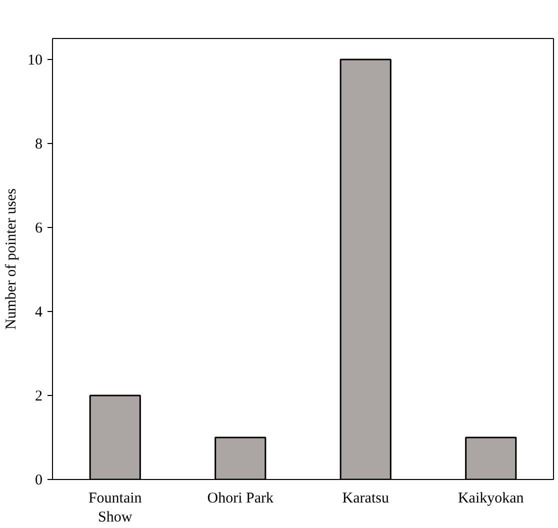  Describe the element at coordinates (38, 396) in the screenshot. I see `y-tick-label: 2` at that location.